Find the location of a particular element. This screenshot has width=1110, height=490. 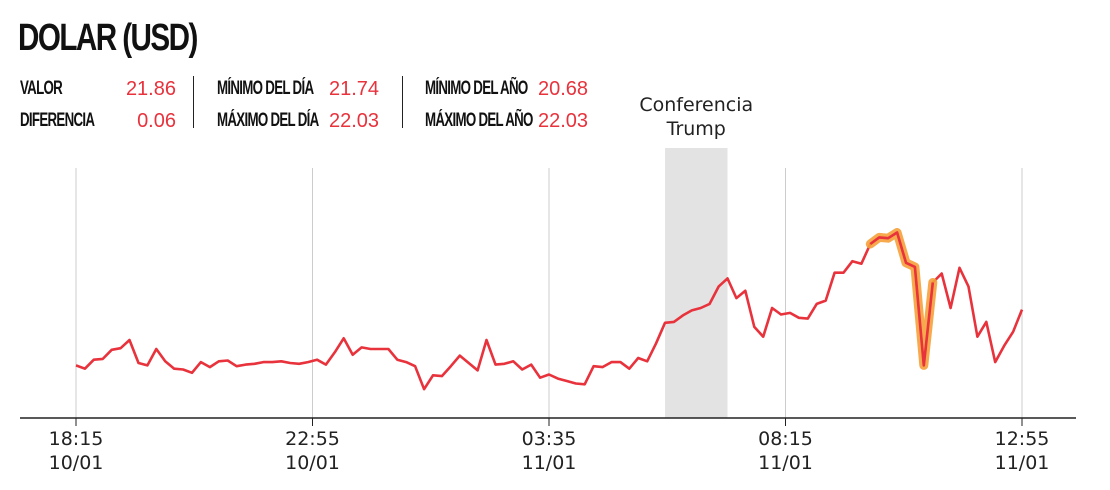

page-title: DOLAR (USD) is located at coordinates (108, 38).